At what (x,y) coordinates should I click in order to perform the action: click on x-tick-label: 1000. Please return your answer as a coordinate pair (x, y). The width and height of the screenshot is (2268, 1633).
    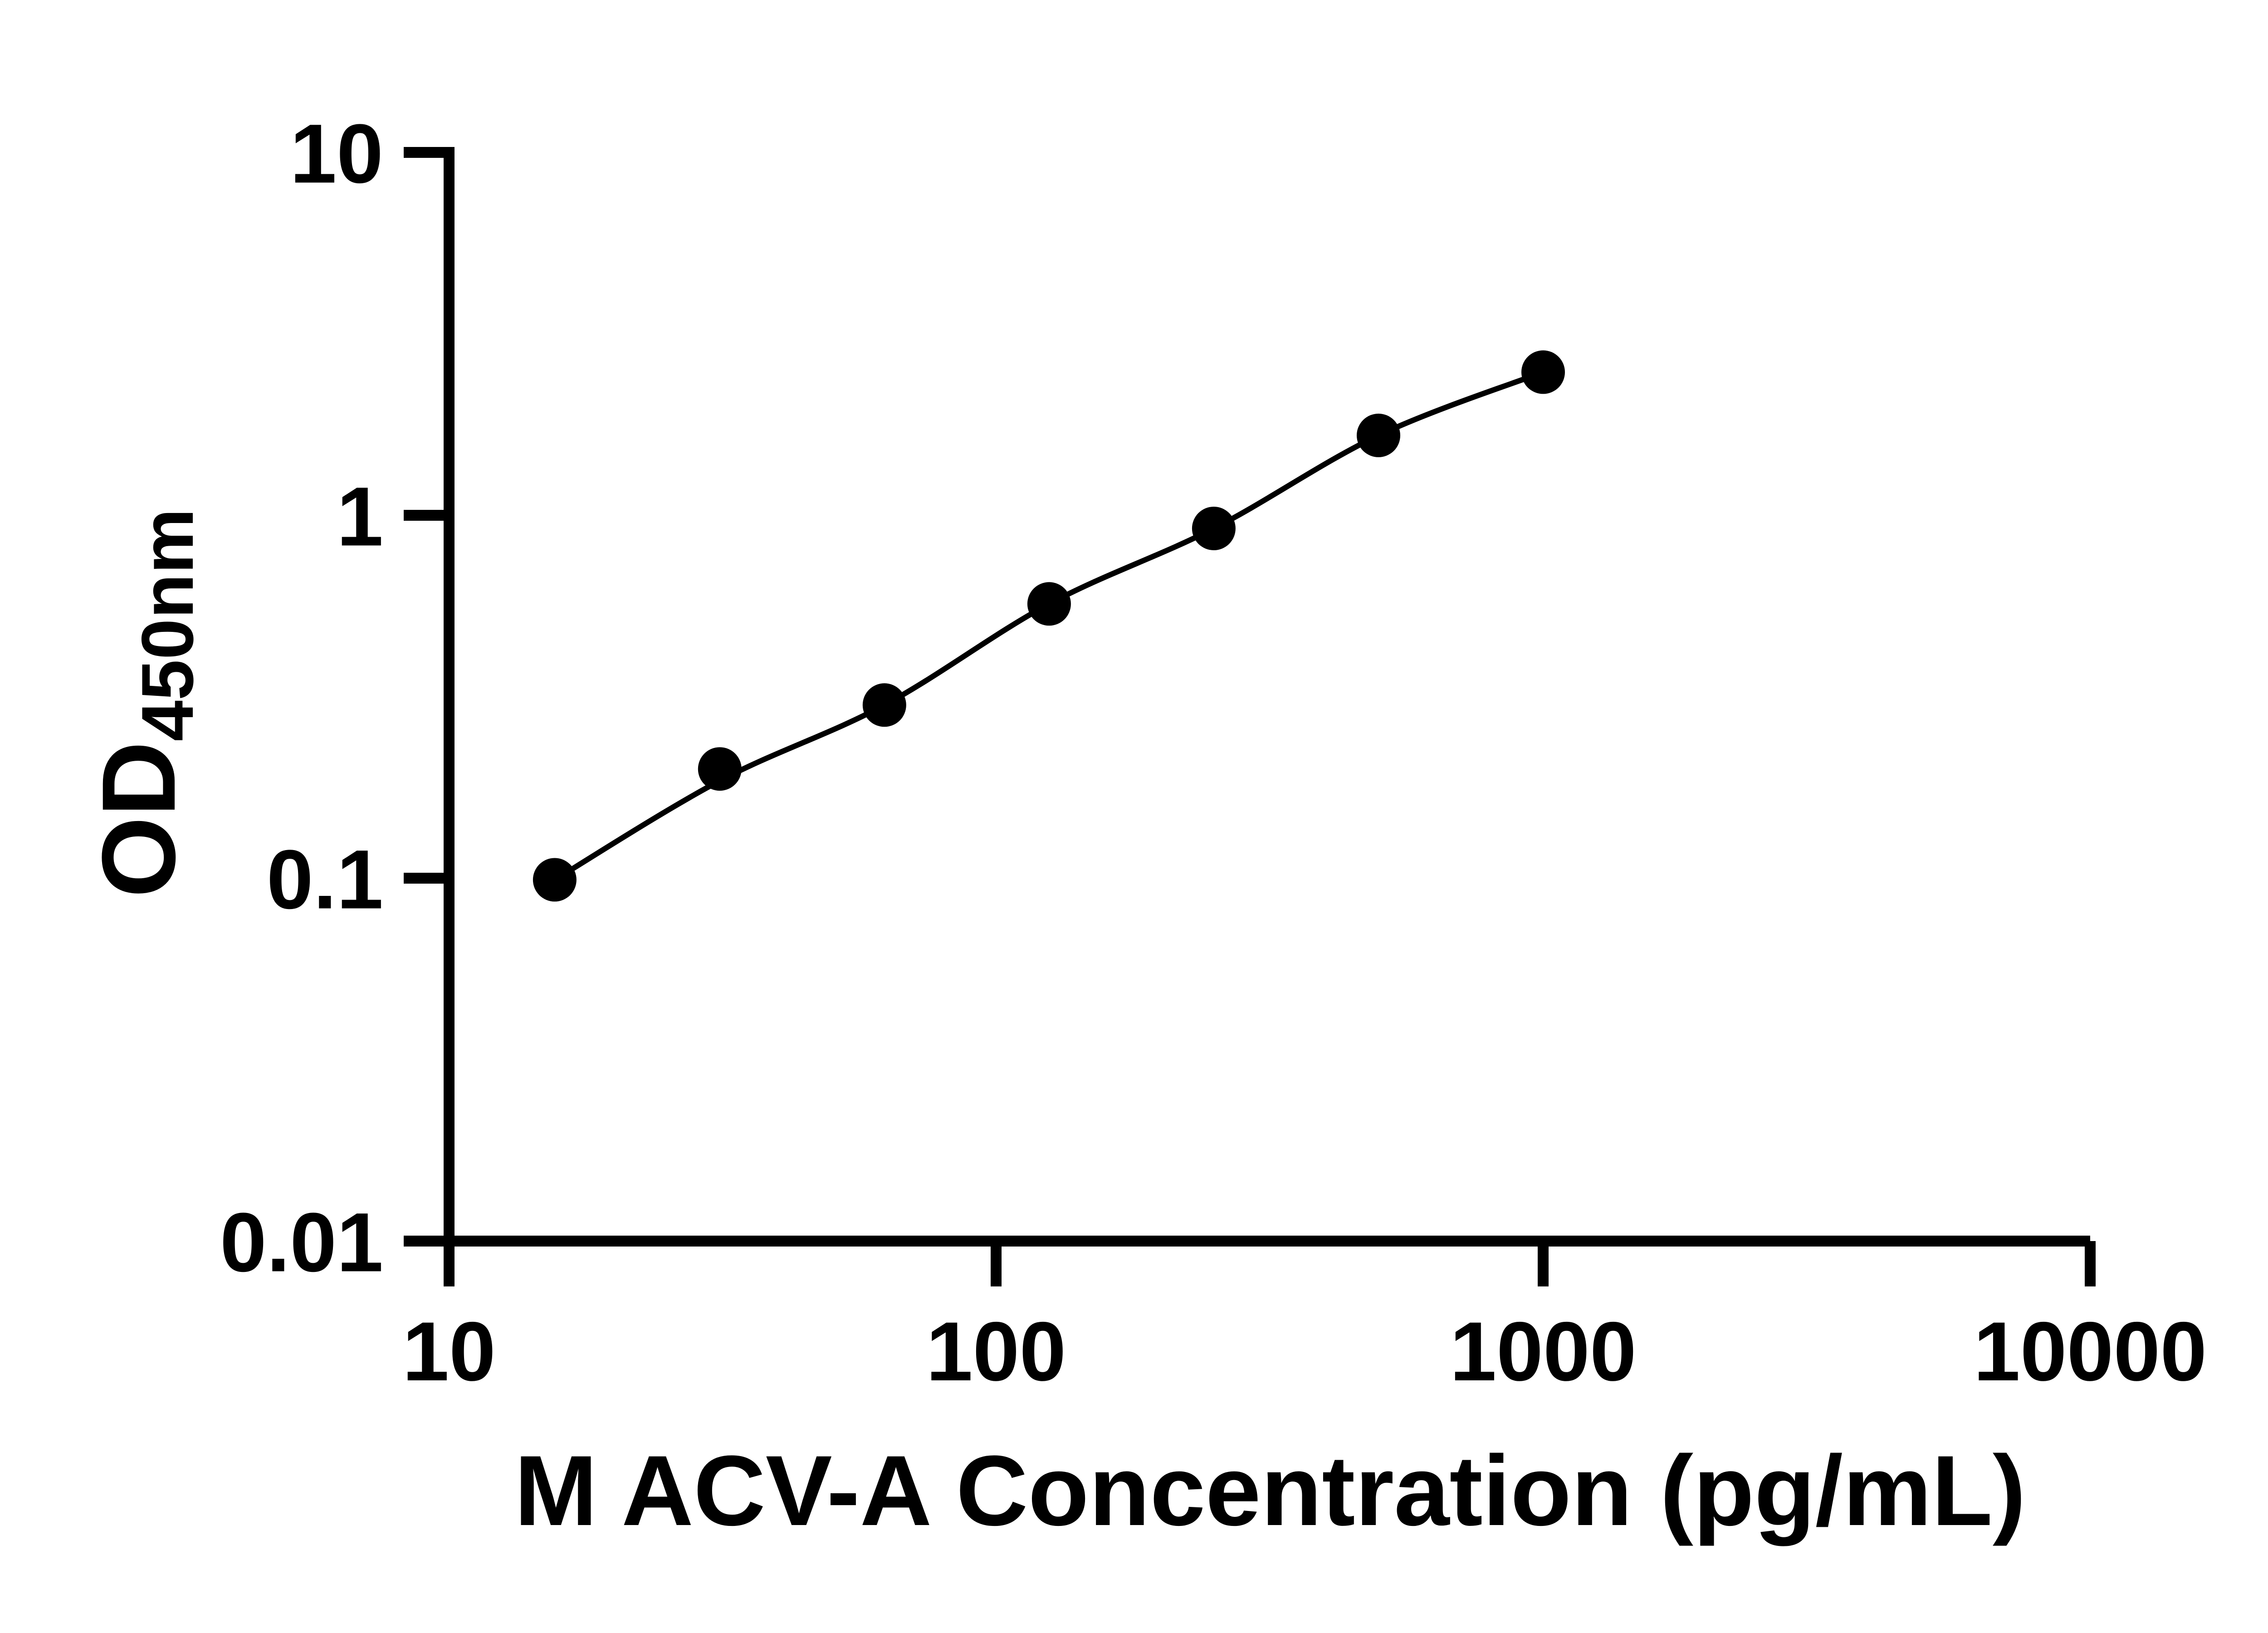
    Looking at the image, I should click on (1544, 1351).